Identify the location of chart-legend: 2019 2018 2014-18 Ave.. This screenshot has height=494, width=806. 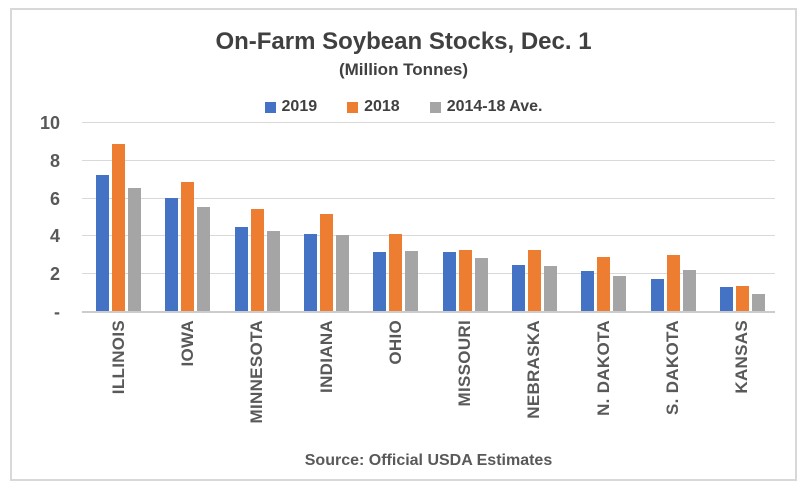
(403, 107).